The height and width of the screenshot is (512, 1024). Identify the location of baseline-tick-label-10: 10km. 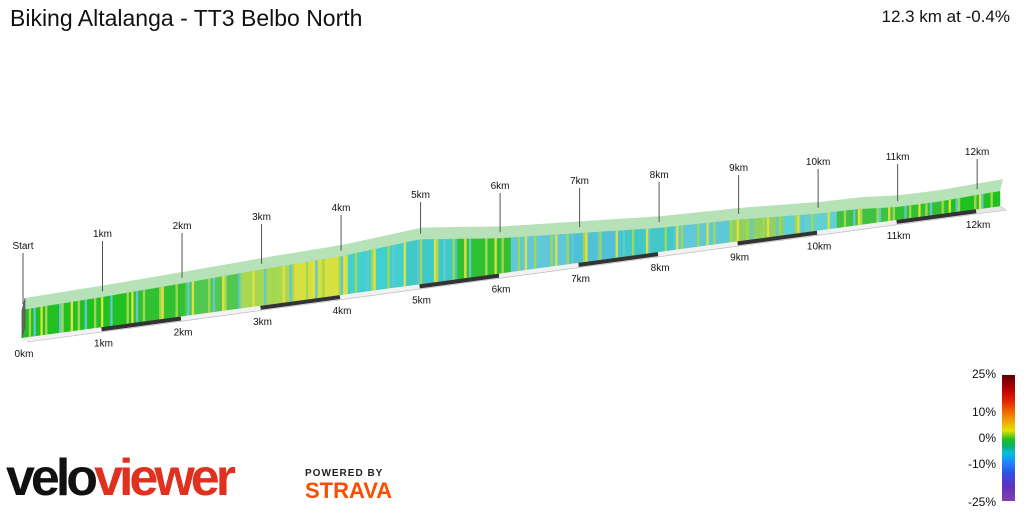
(819, 247).